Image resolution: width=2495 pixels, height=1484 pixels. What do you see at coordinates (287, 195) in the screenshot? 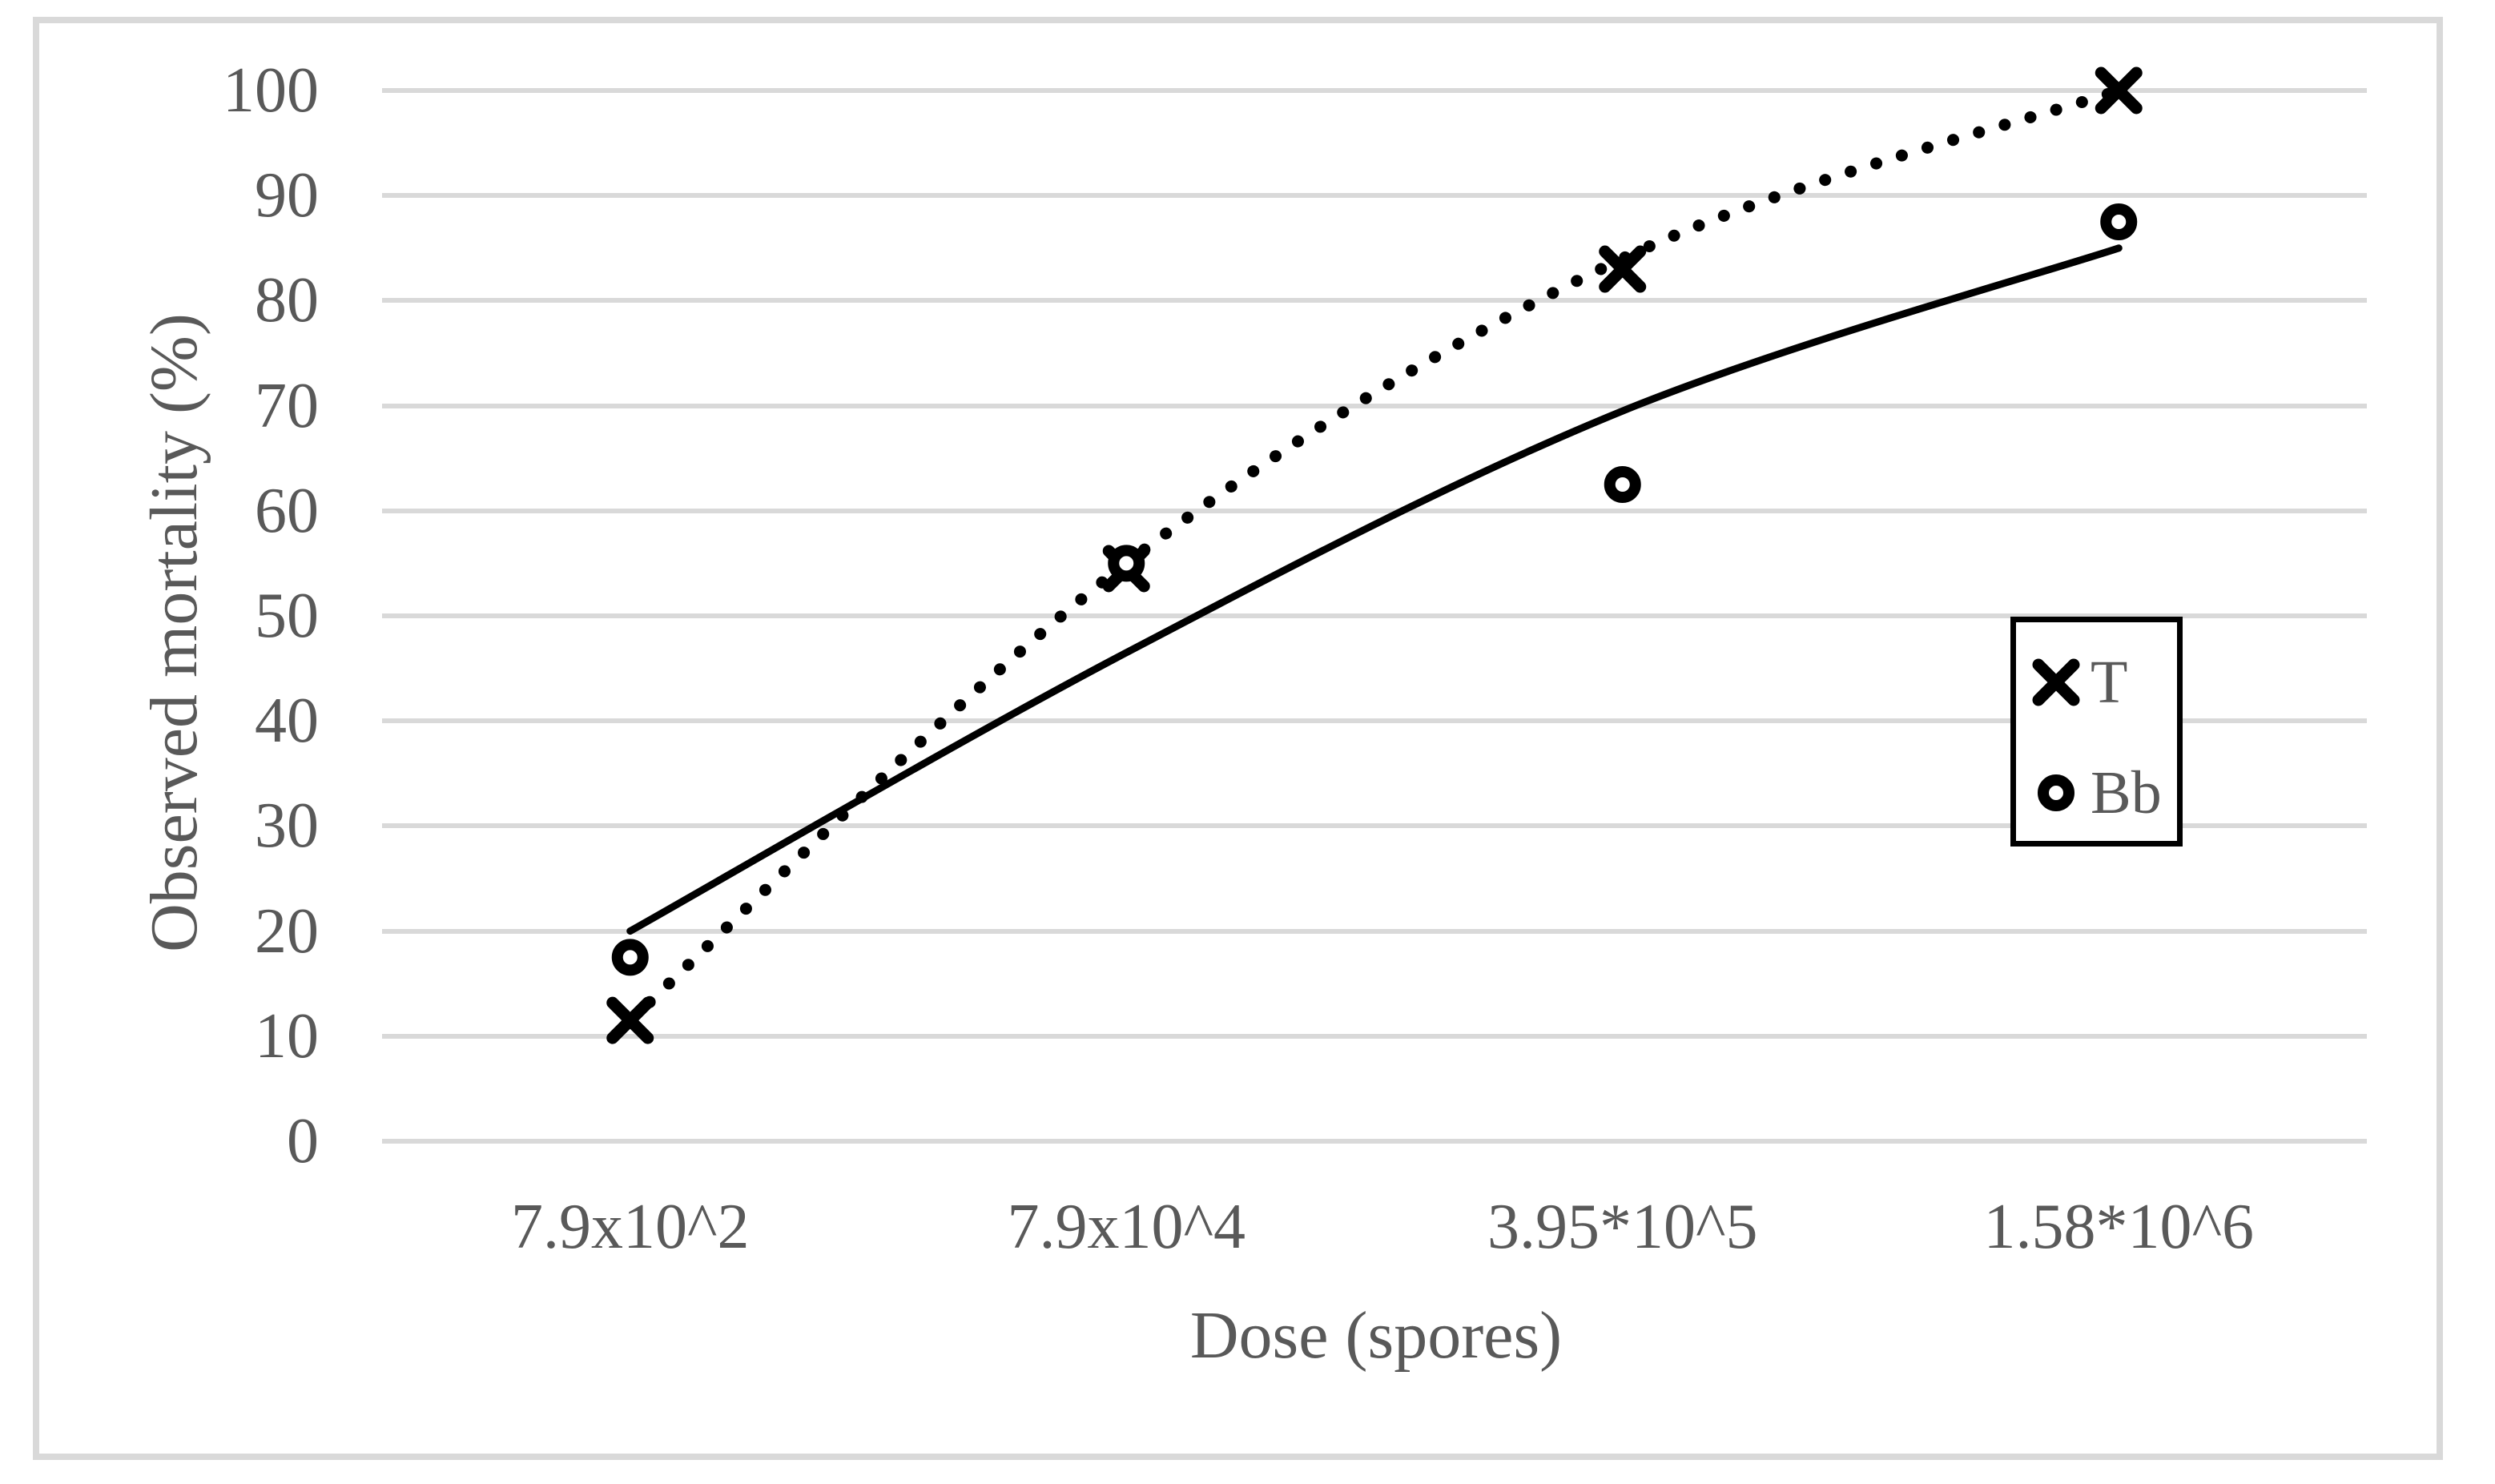
I see `y-tick-label-90: 90` at bounding box center [287, 195].